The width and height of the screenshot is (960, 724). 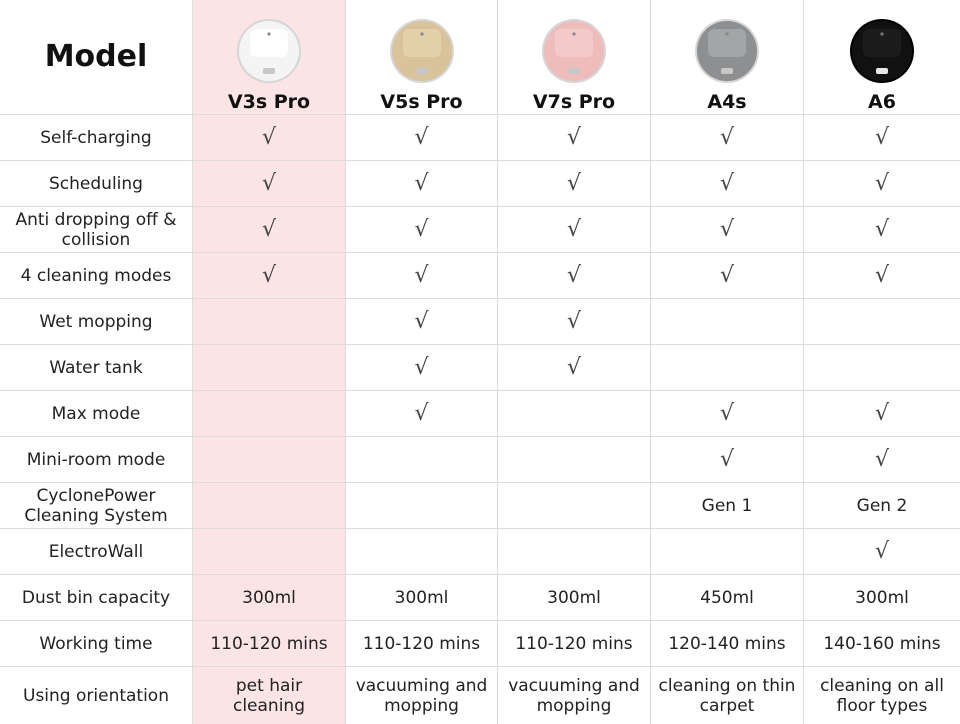 What do you see at coordinates (96, 368) in the screenshot?
I see `feature-label: Water tank` at bounding box center [96, 368].